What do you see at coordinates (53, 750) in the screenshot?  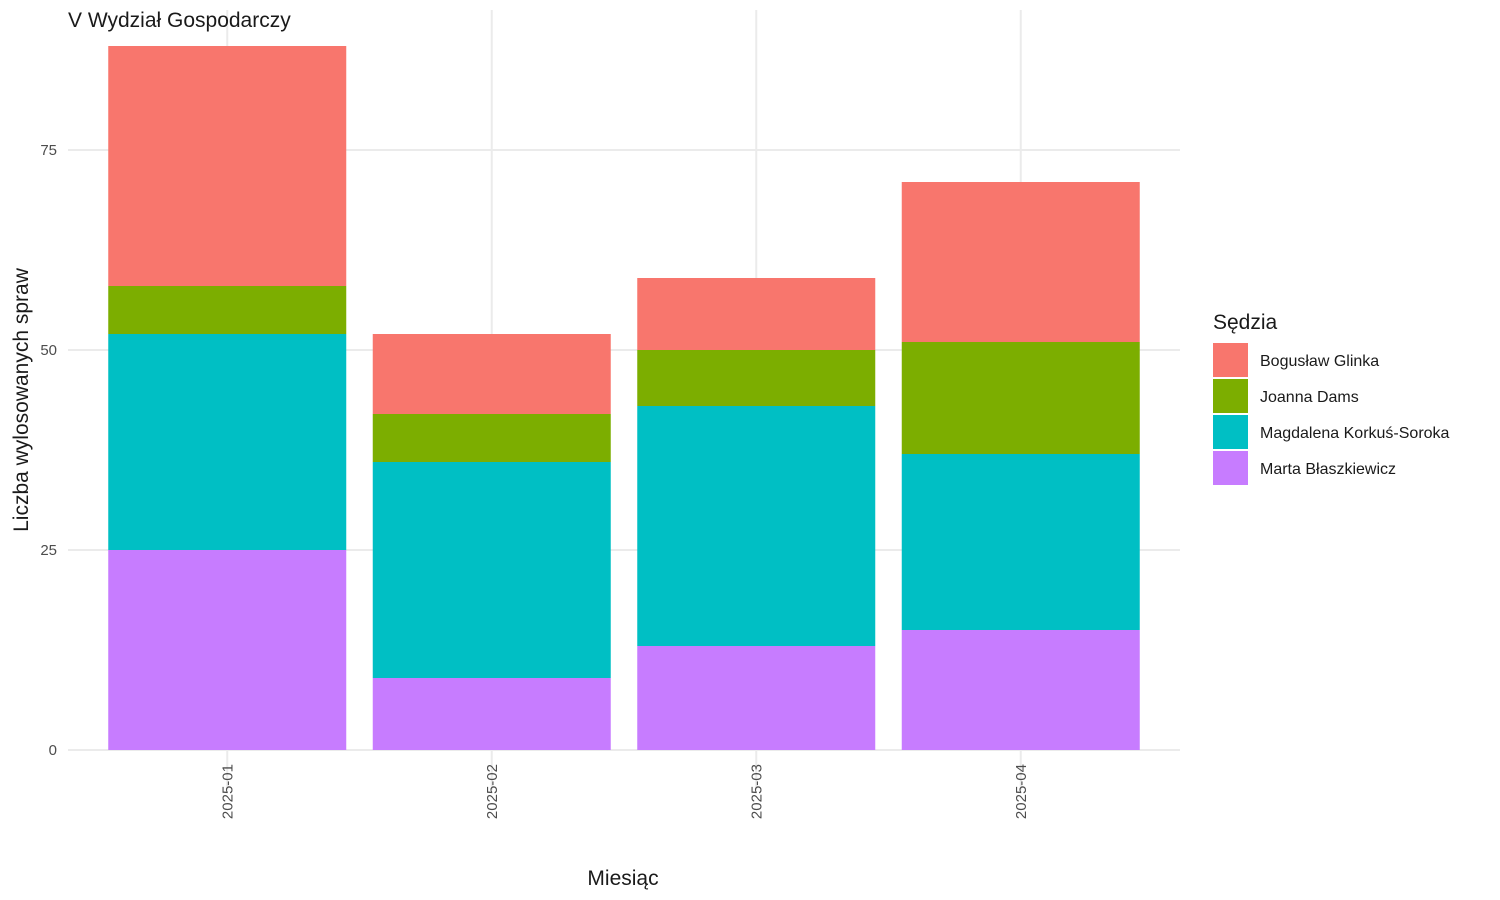 I see `y-tick-label-0: 0` at bounding box center [53, 750].